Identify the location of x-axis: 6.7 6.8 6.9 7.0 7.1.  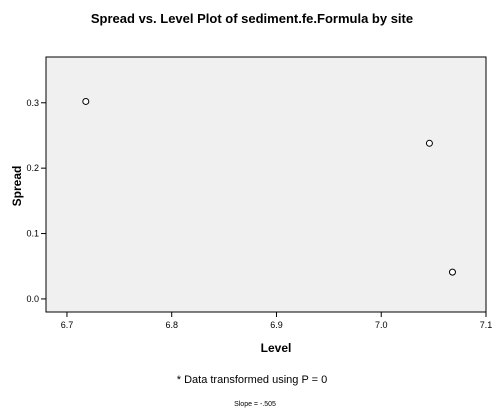
(277, 321).